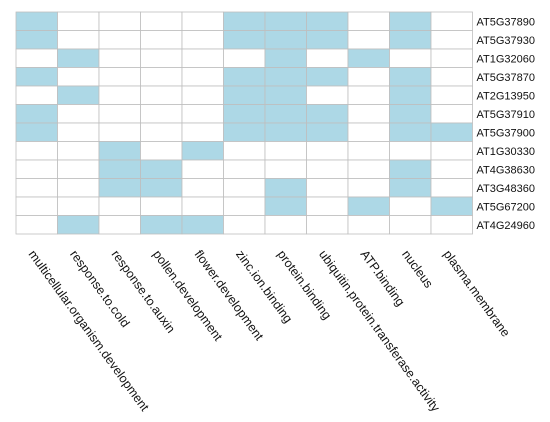  What do you see at coordinates (244, 40) in the screenshot?
I see `heatmap-cell-at5g37930-zinc-ion-binding` at bounding box center [244, 40].